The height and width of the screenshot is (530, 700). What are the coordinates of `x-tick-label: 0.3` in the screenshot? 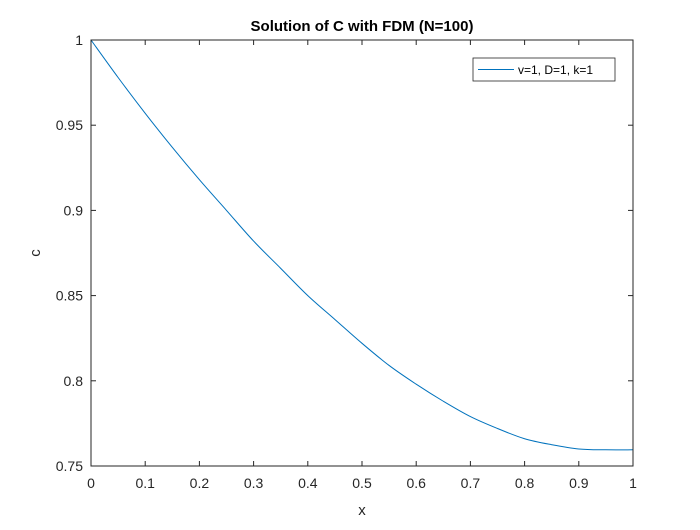 It's located at (254, 483).